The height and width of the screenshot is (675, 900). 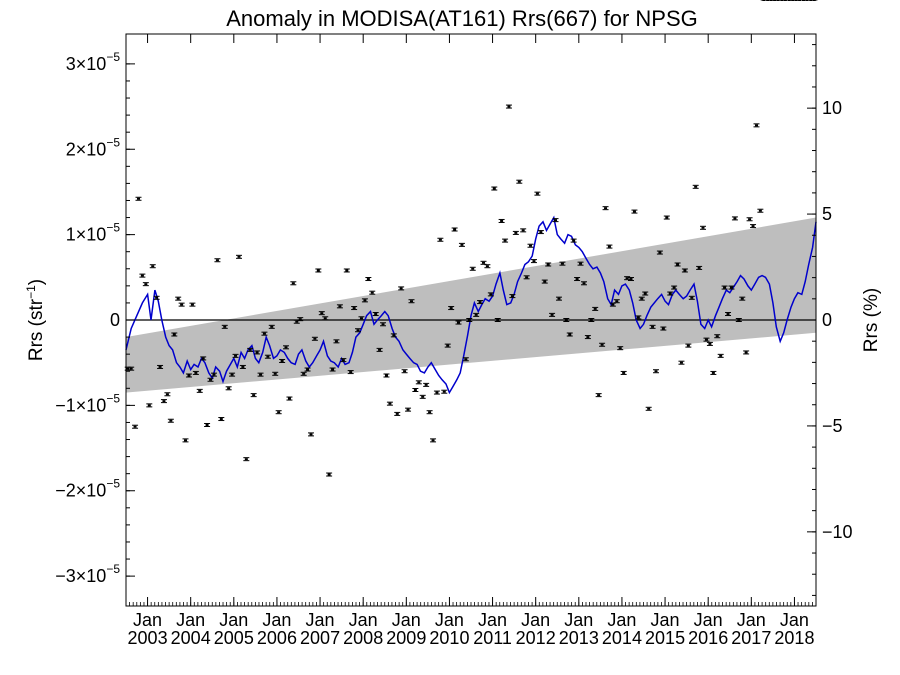 I want to click on right-axis: −10 −5 0 5 10, so click(x=830, y=320).